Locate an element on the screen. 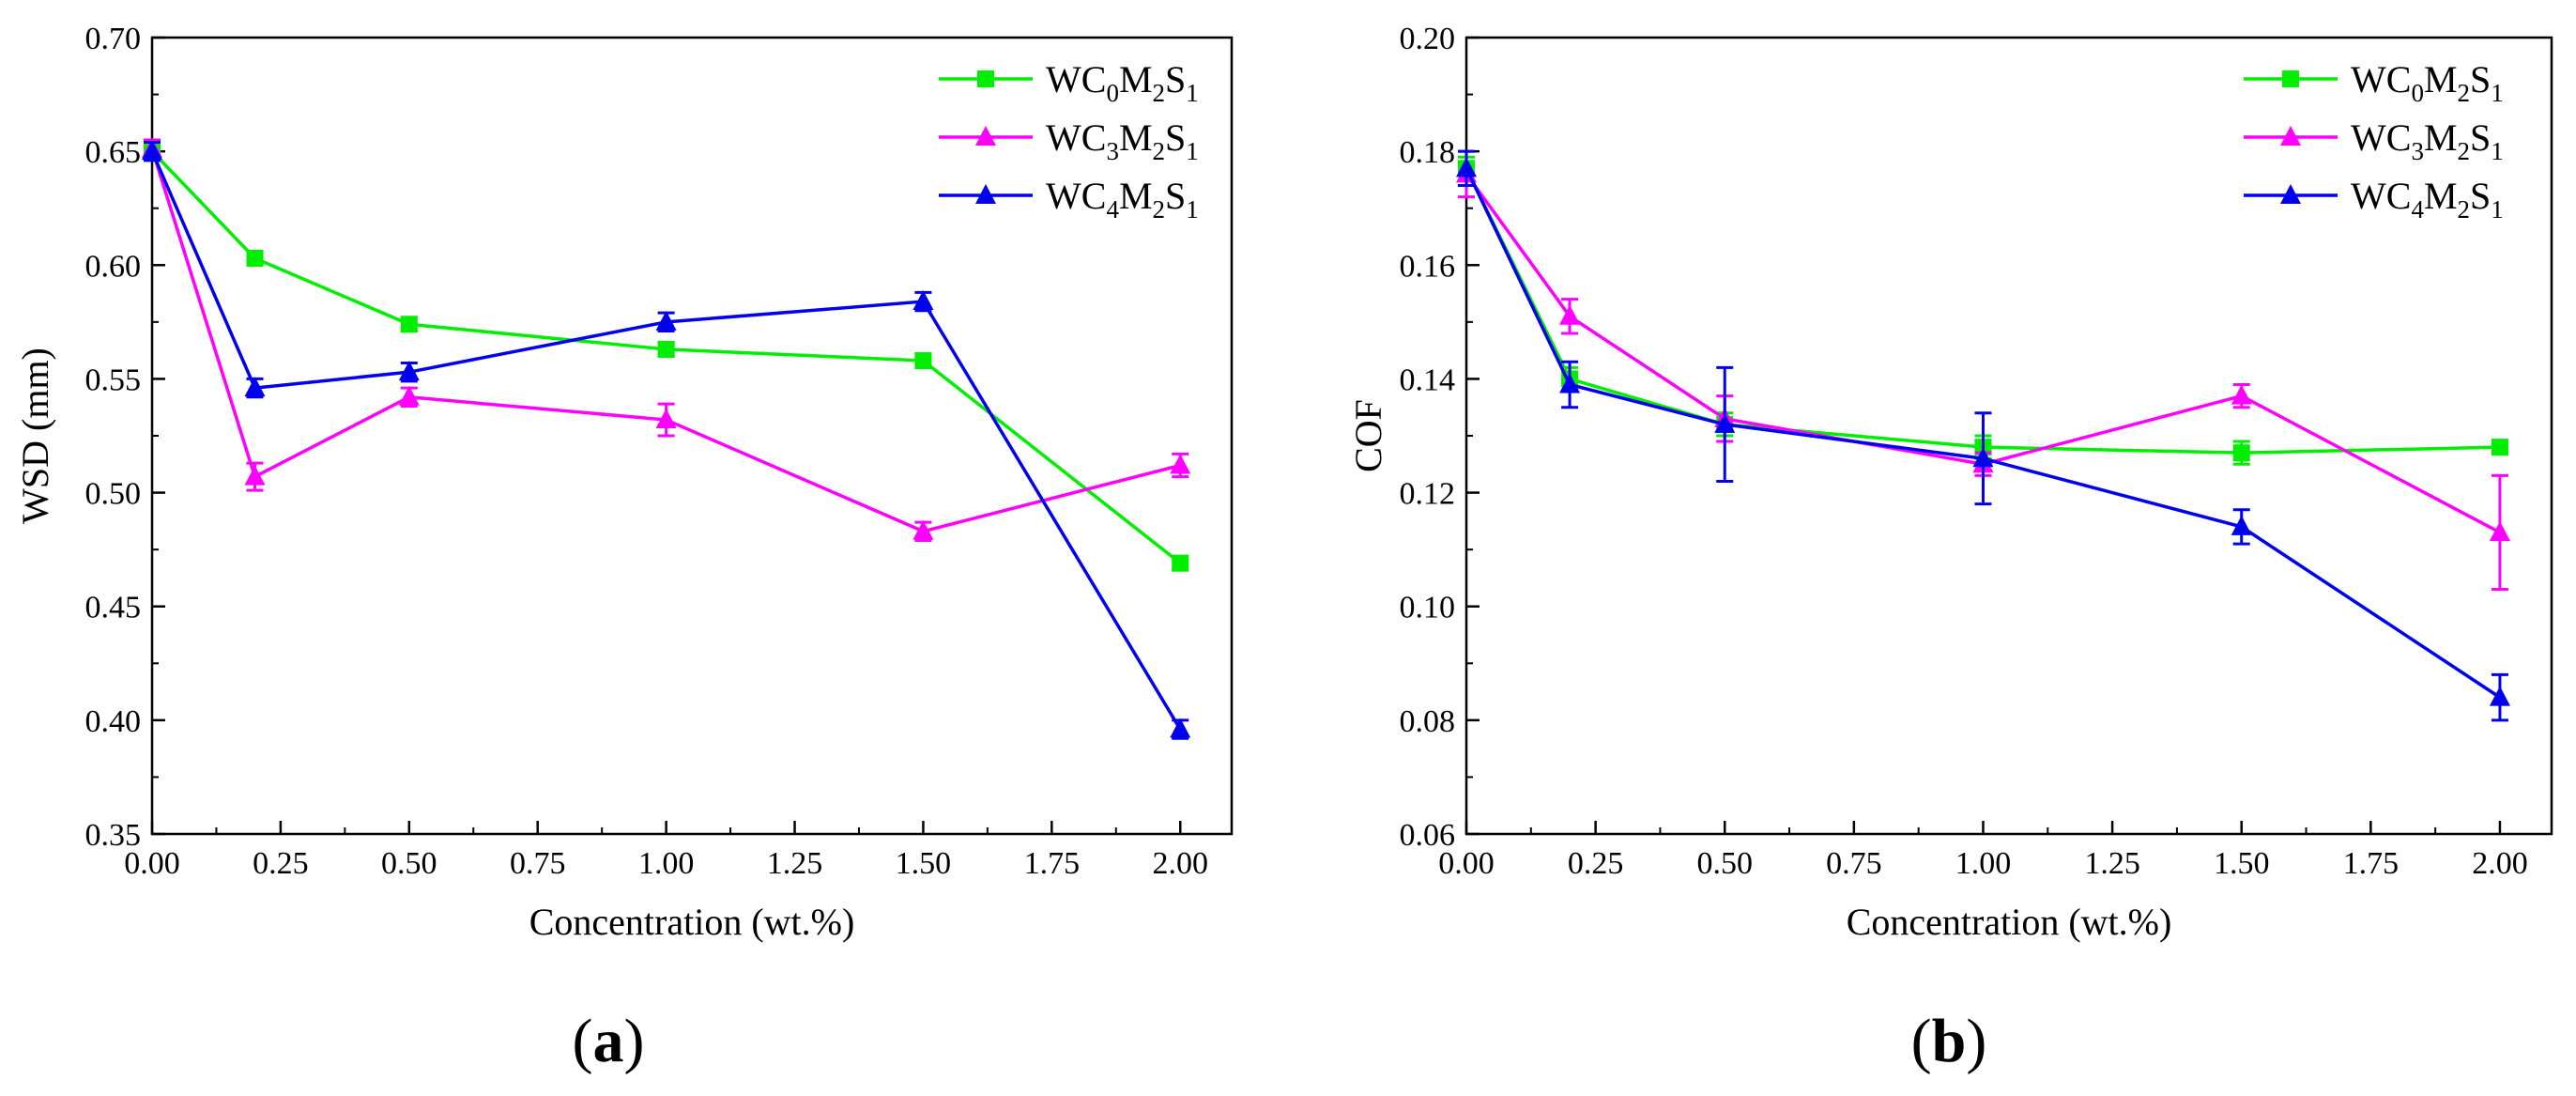  series-line-WC3M2S1 is located at coordinates (665, 340).